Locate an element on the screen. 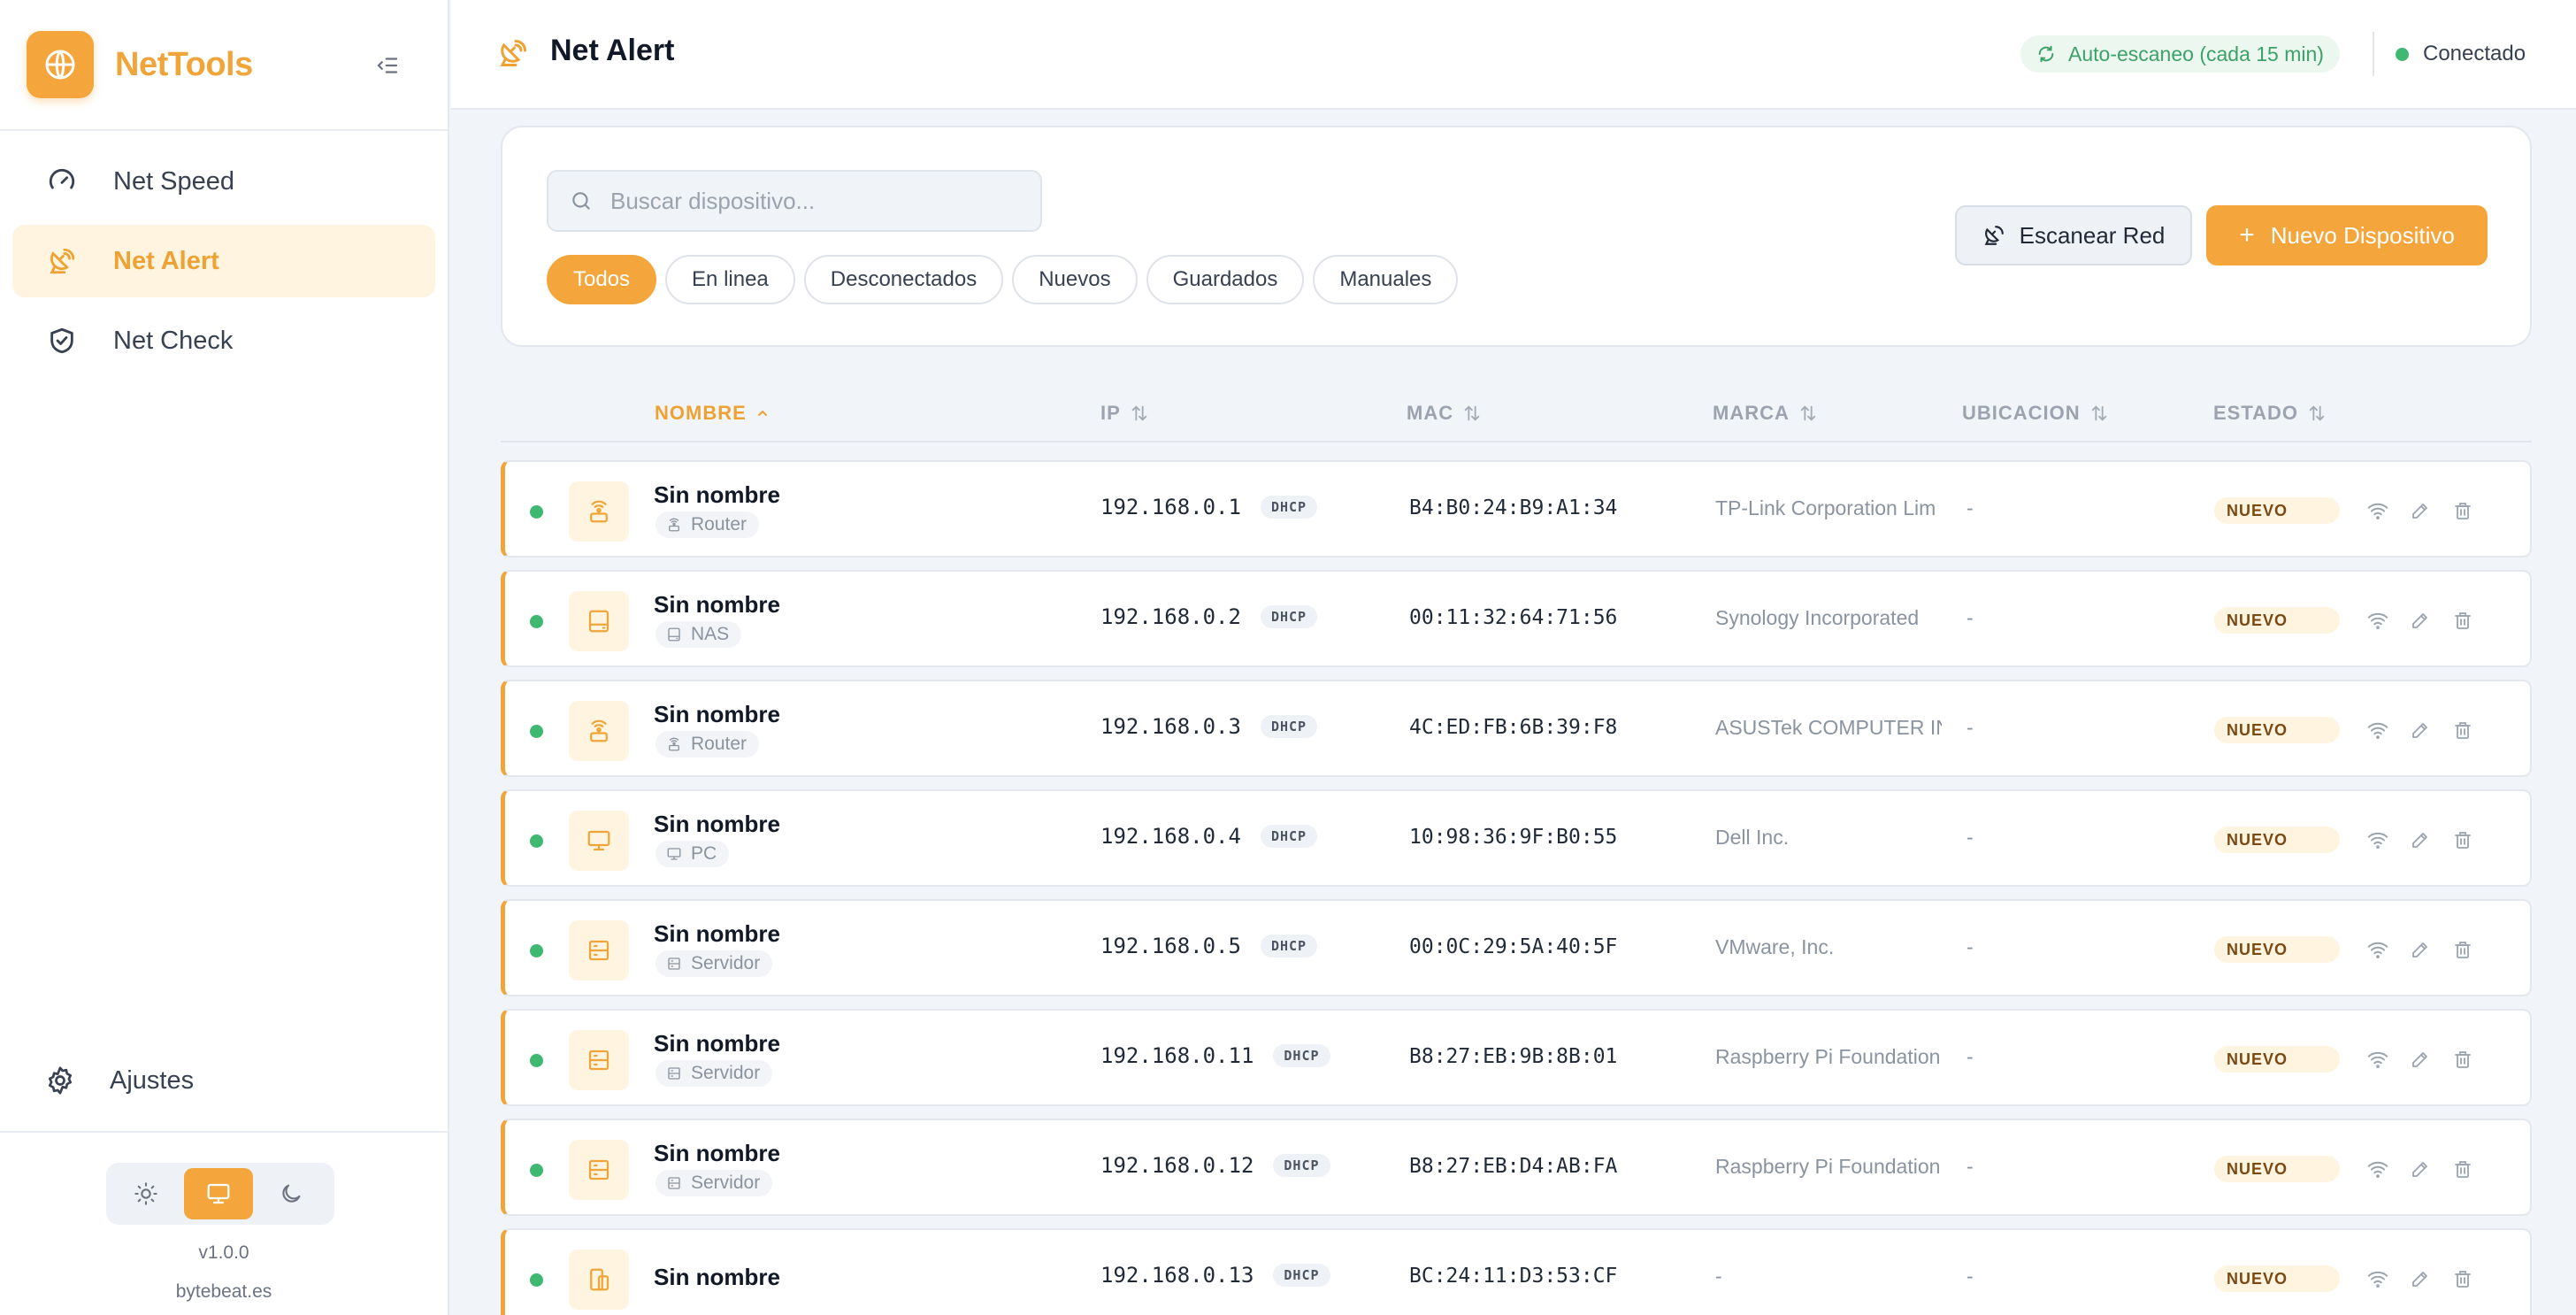 Image resolution: width=2576 pixels, height=1315 pixels. filter-chip-manuales: Manuales is located at coordinates (1386, 279).